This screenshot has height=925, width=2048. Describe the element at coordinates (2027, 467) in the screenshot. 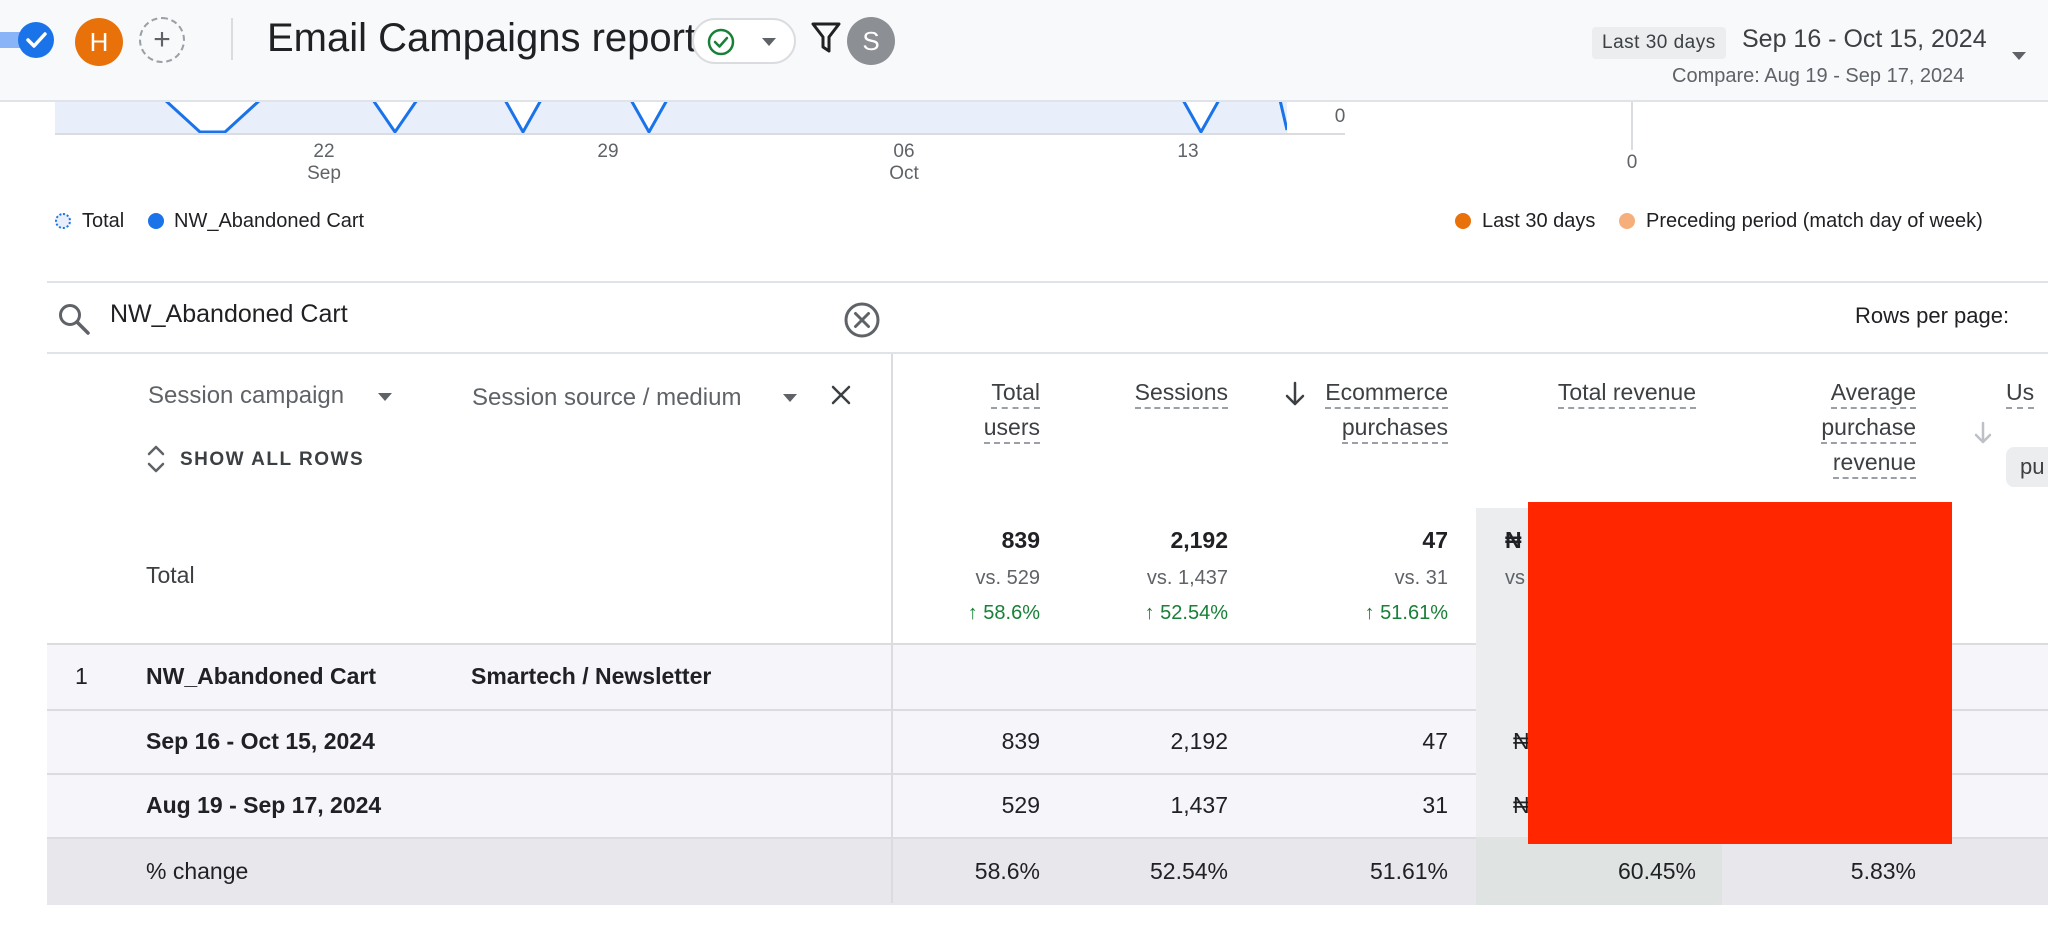

I see `event-filter-chip: pu` at that location.